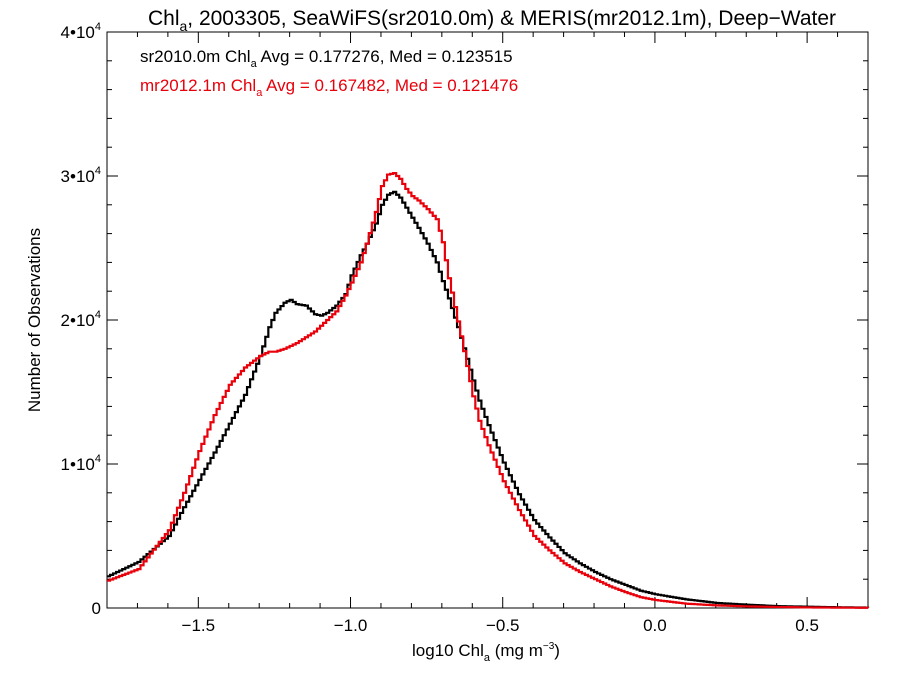 The height and width of the screenshot is (675, 900). Describe the element at coordinates (254, 64) in the screenshot. I see `legend-sr2010-sub: a` at that location.